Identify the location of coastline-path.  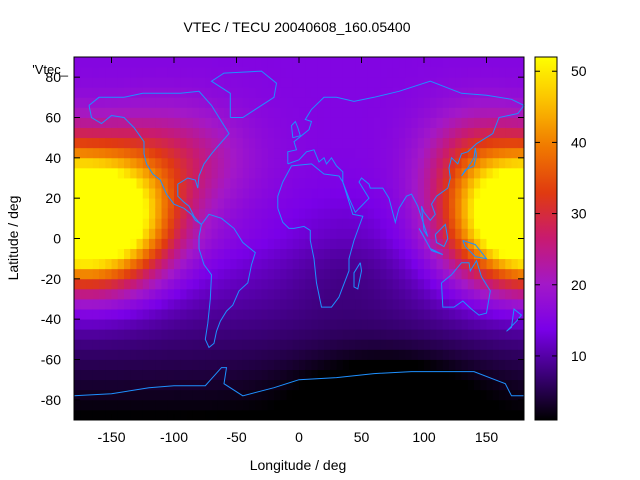
(320, 235).